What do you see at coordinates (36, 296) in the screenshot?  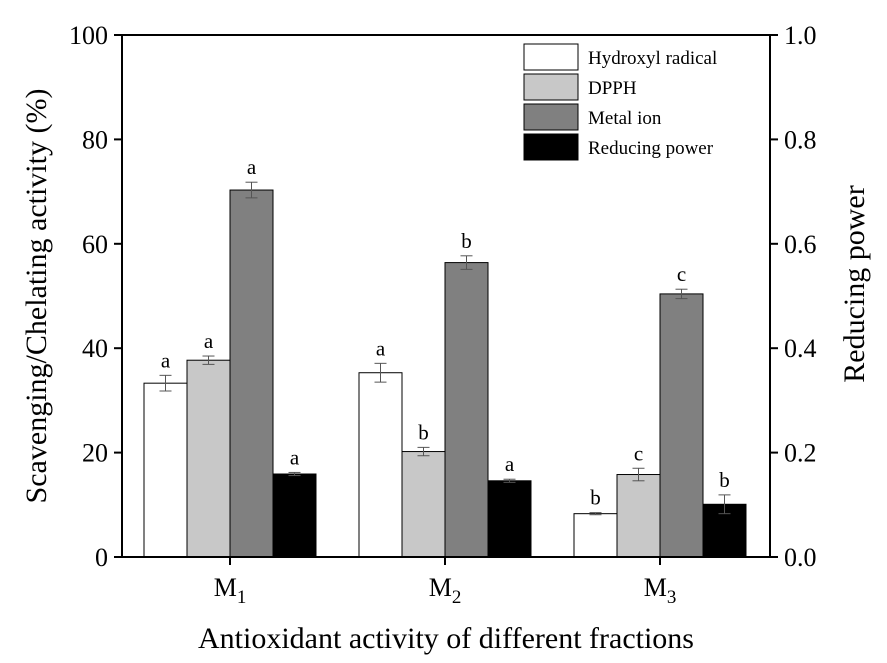 I see `y-axis-title: Scavenging/Chelating activity (%)` at bounding box center [36, 296].